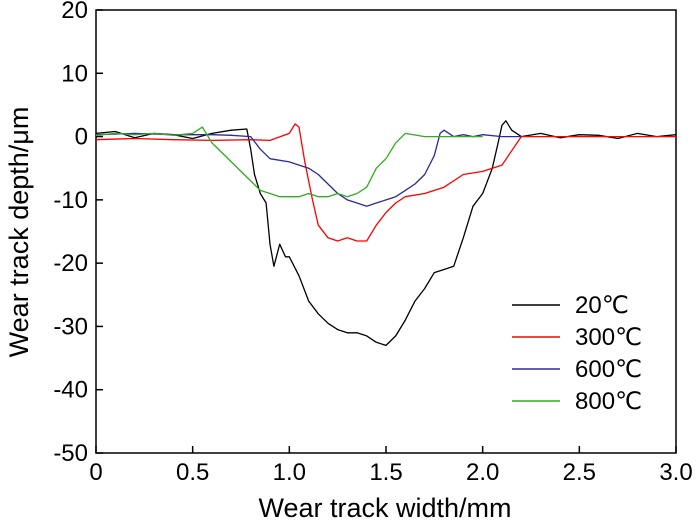 Image resolution: width=700 pixels, height=530 pixels. Describe the element at coordinates (70, 326) in the screenshot. I see `y-tick-label: -30` at that location.